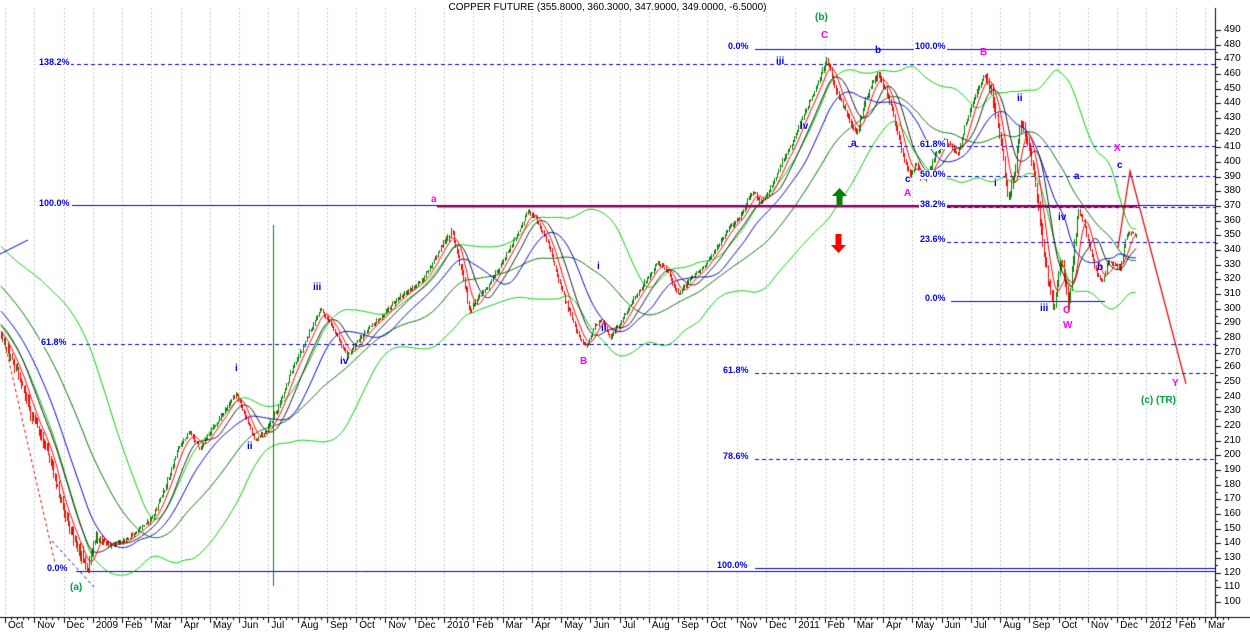 The width and height of the screenshot is (1250, 636). Describe the element at coordinates (1068, 325) in the screenshot. I see `wave-label: W` at that location.